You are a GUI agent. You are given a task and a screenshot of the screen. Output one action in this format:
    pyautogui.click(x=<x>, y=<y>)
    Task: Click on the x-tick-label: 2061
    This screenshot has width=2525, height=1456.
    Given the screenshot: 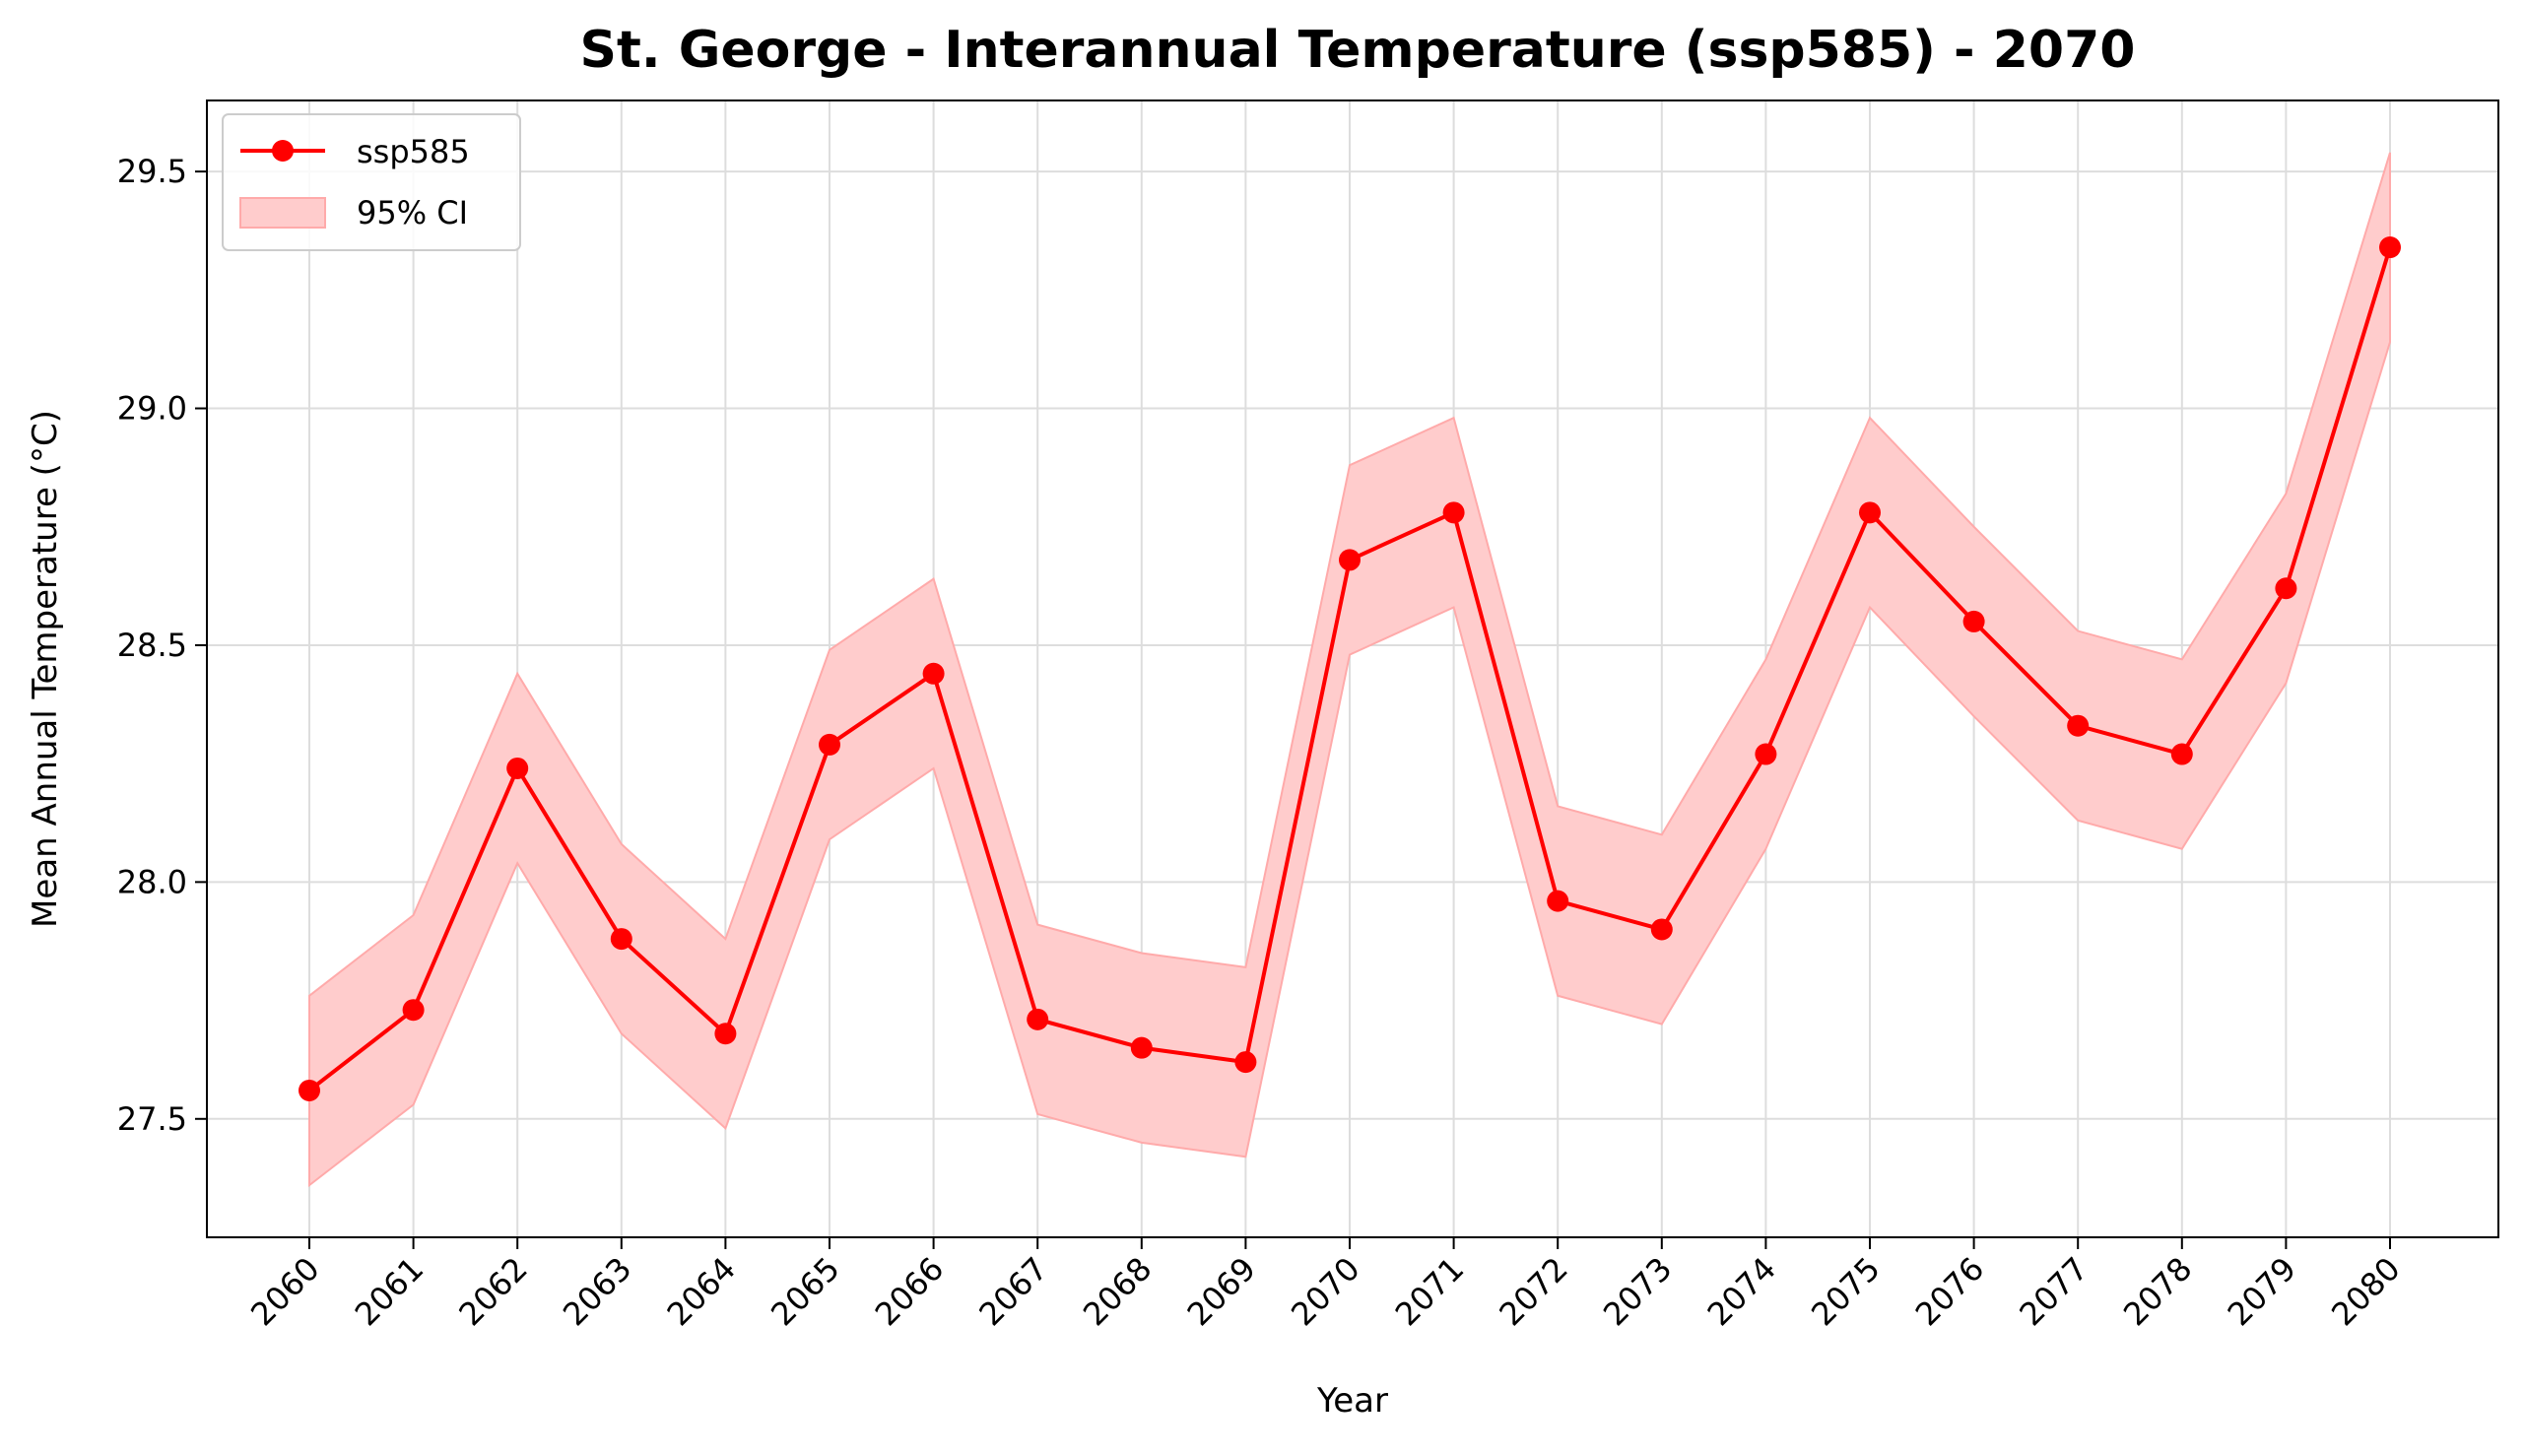 What is the action you would take?
    pyautogui.click(x=389, y=1291)
    